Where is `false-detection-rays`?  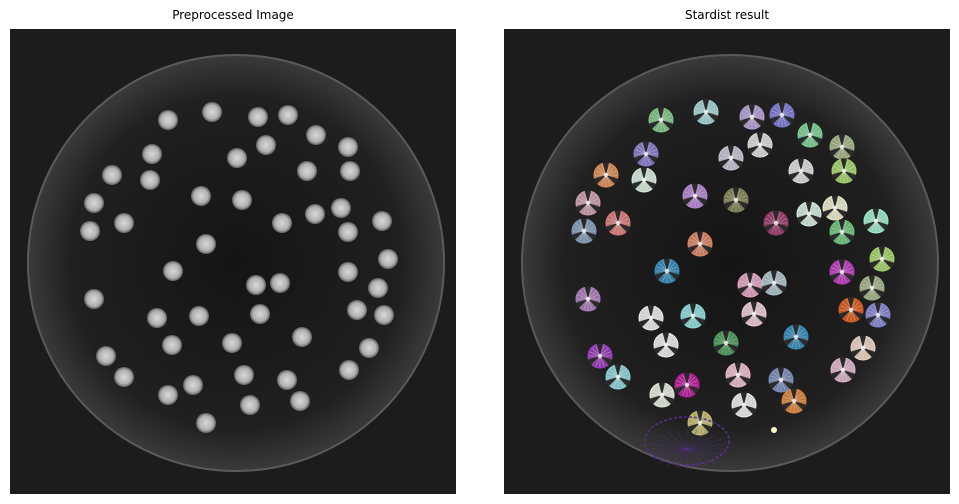
false-detection-rays is located at coordinates (687, 449).